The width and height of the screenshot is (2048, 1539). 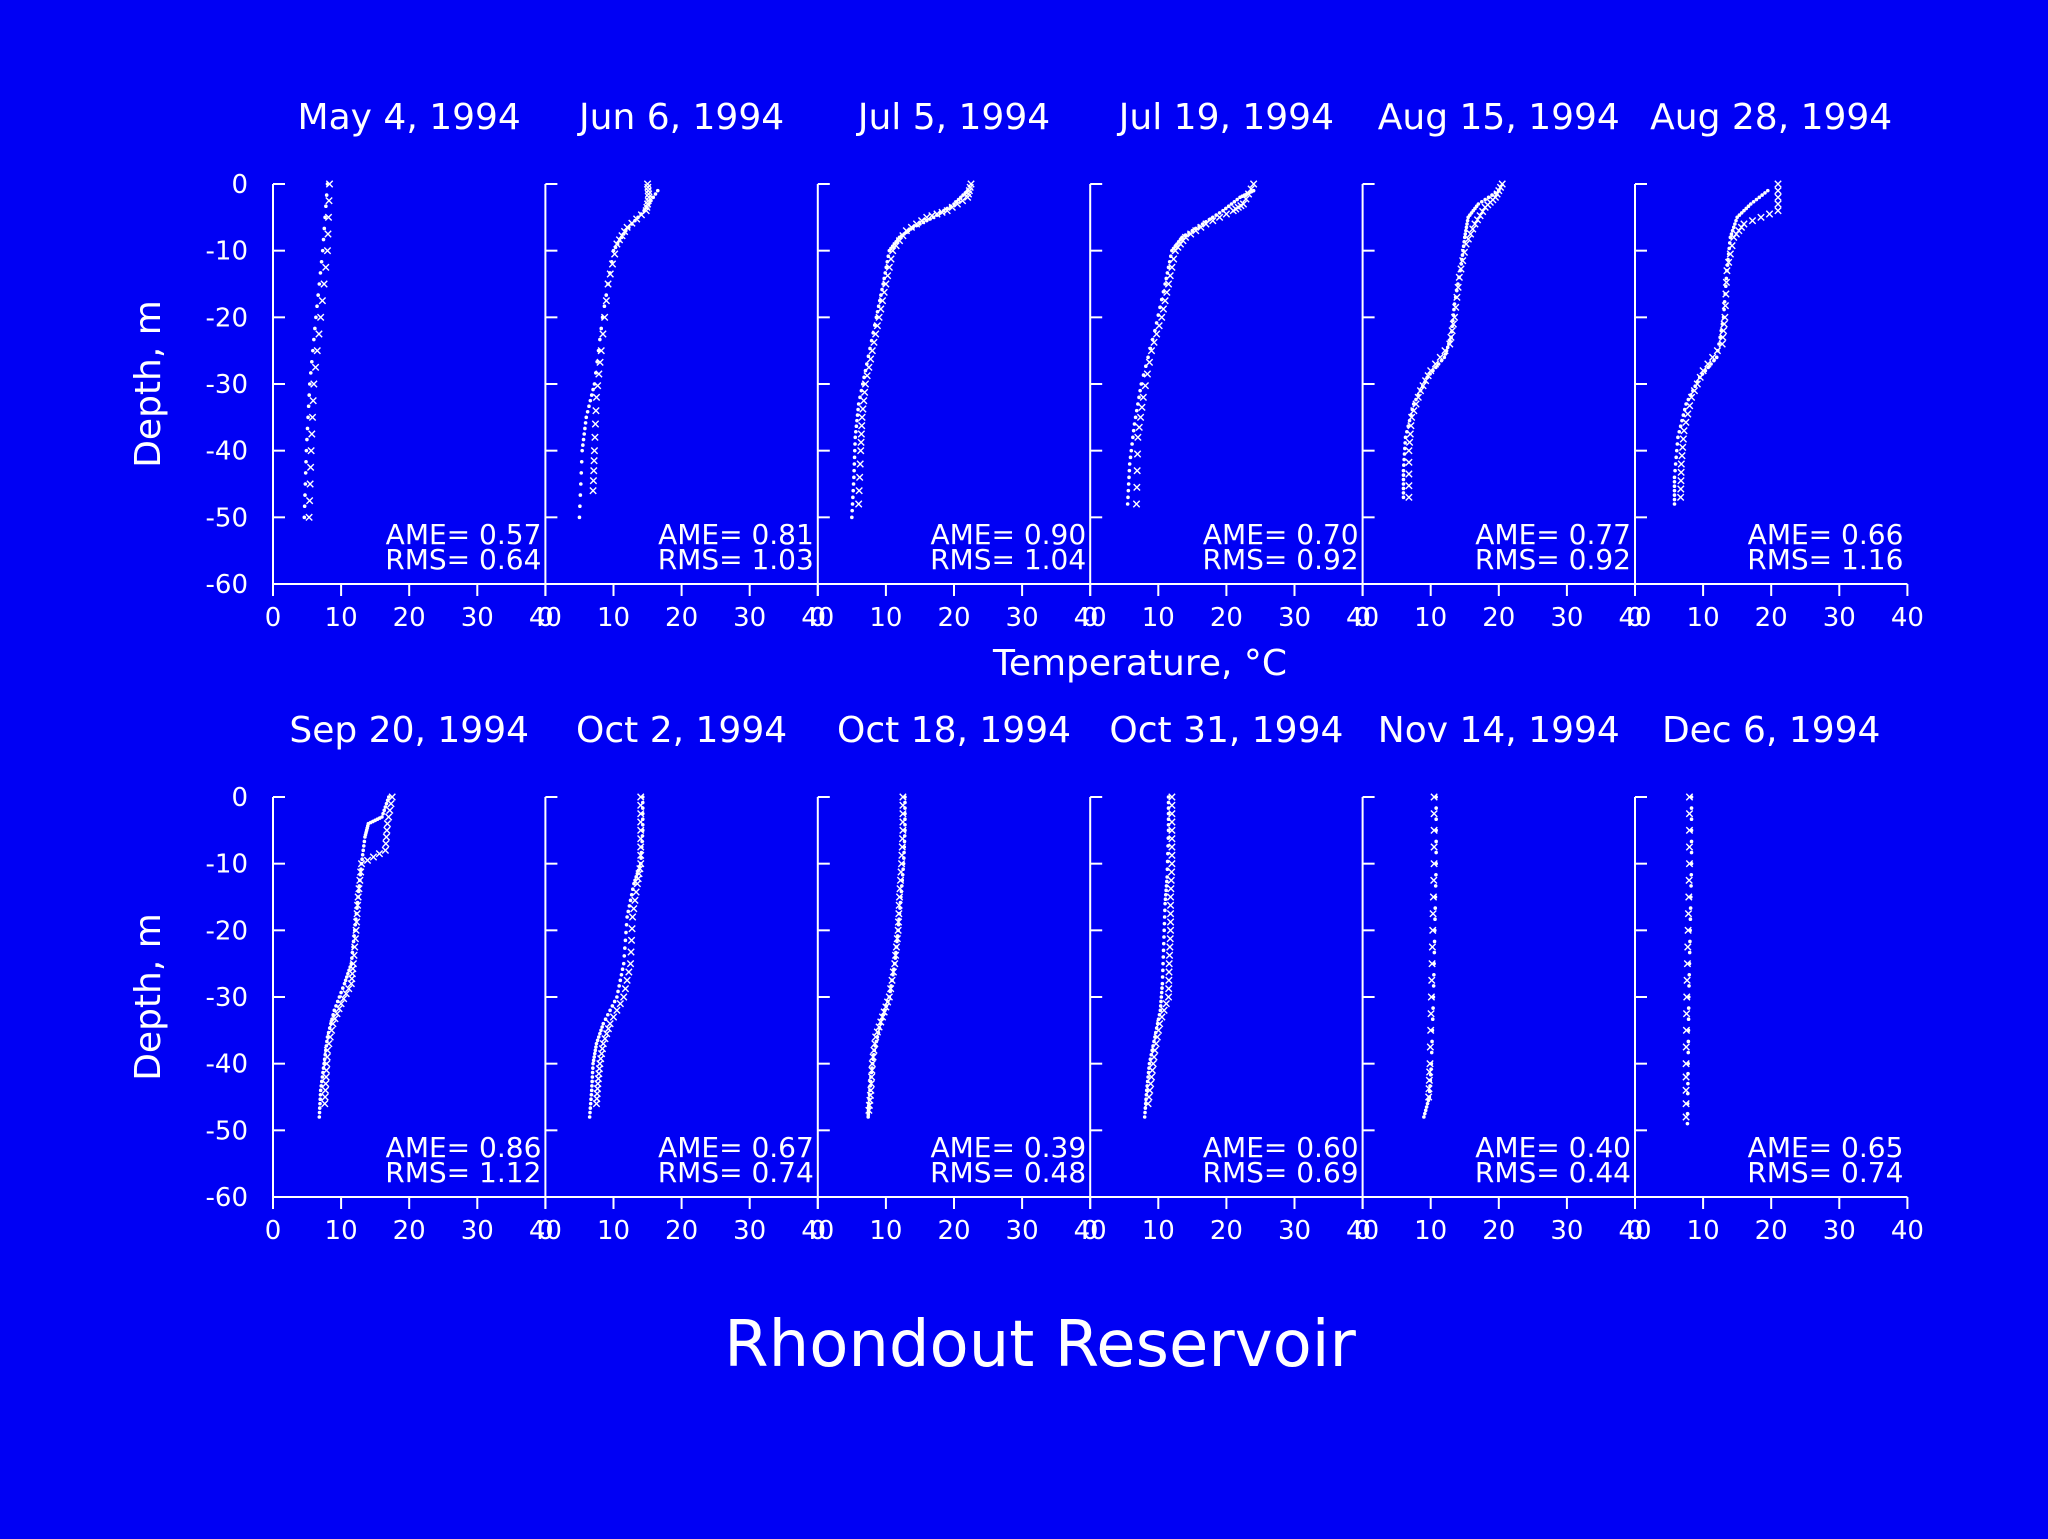 I want to click on page-title: Rhondout Reservoir, so click(x=1040, y=1345).